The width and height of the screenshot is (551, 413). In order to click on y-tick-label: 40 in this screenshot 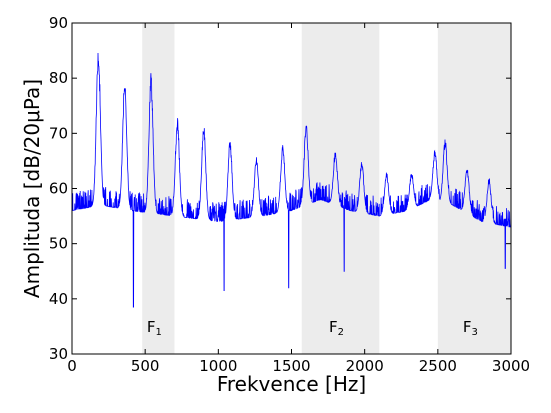, I will do `click(58, 299)`.